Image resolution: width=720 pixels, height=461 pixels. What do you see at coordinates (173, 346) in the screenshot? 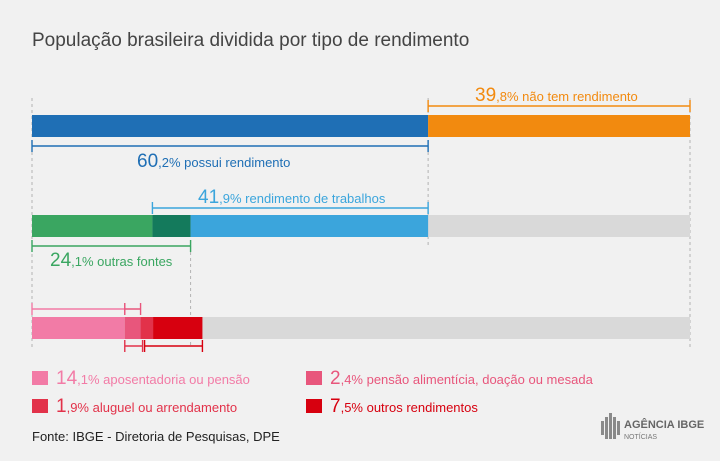
I see `bracket-outros` at bounding box center [173, 346].